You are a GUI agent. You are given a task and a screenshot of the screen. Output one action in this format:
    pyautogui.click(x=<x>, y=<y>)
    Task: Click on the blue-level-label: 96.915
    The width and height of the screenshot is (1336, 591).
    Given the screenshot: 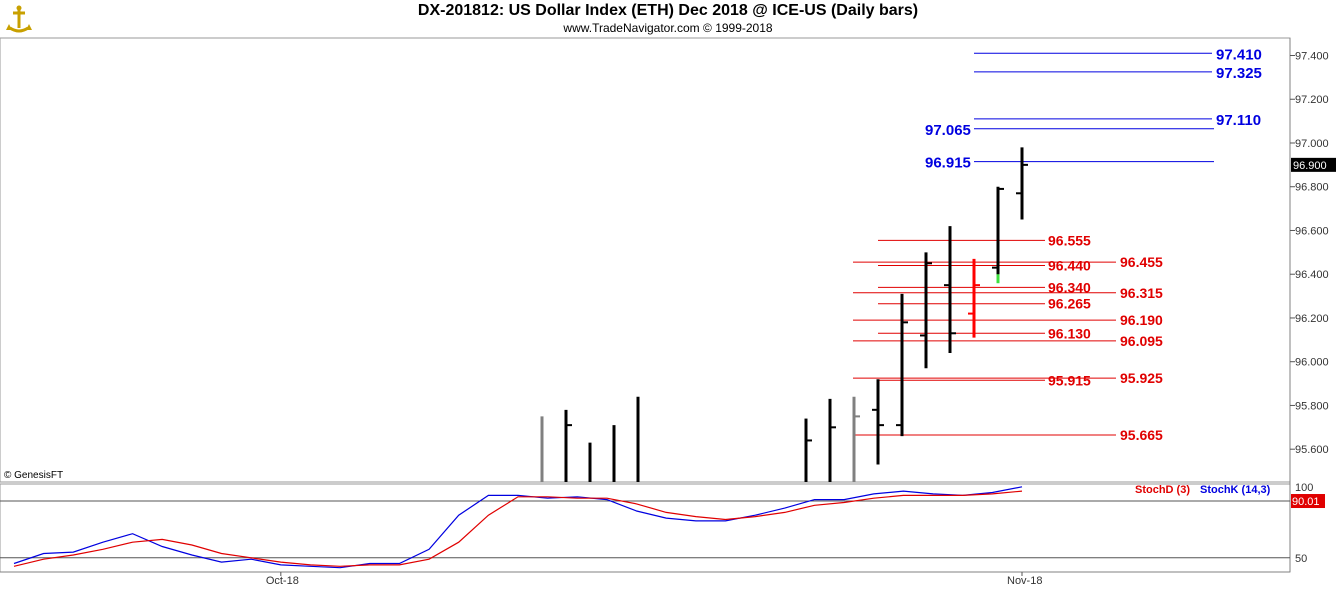 What is the action you would take?
    pyautogui.click(x=948, y=163)
    